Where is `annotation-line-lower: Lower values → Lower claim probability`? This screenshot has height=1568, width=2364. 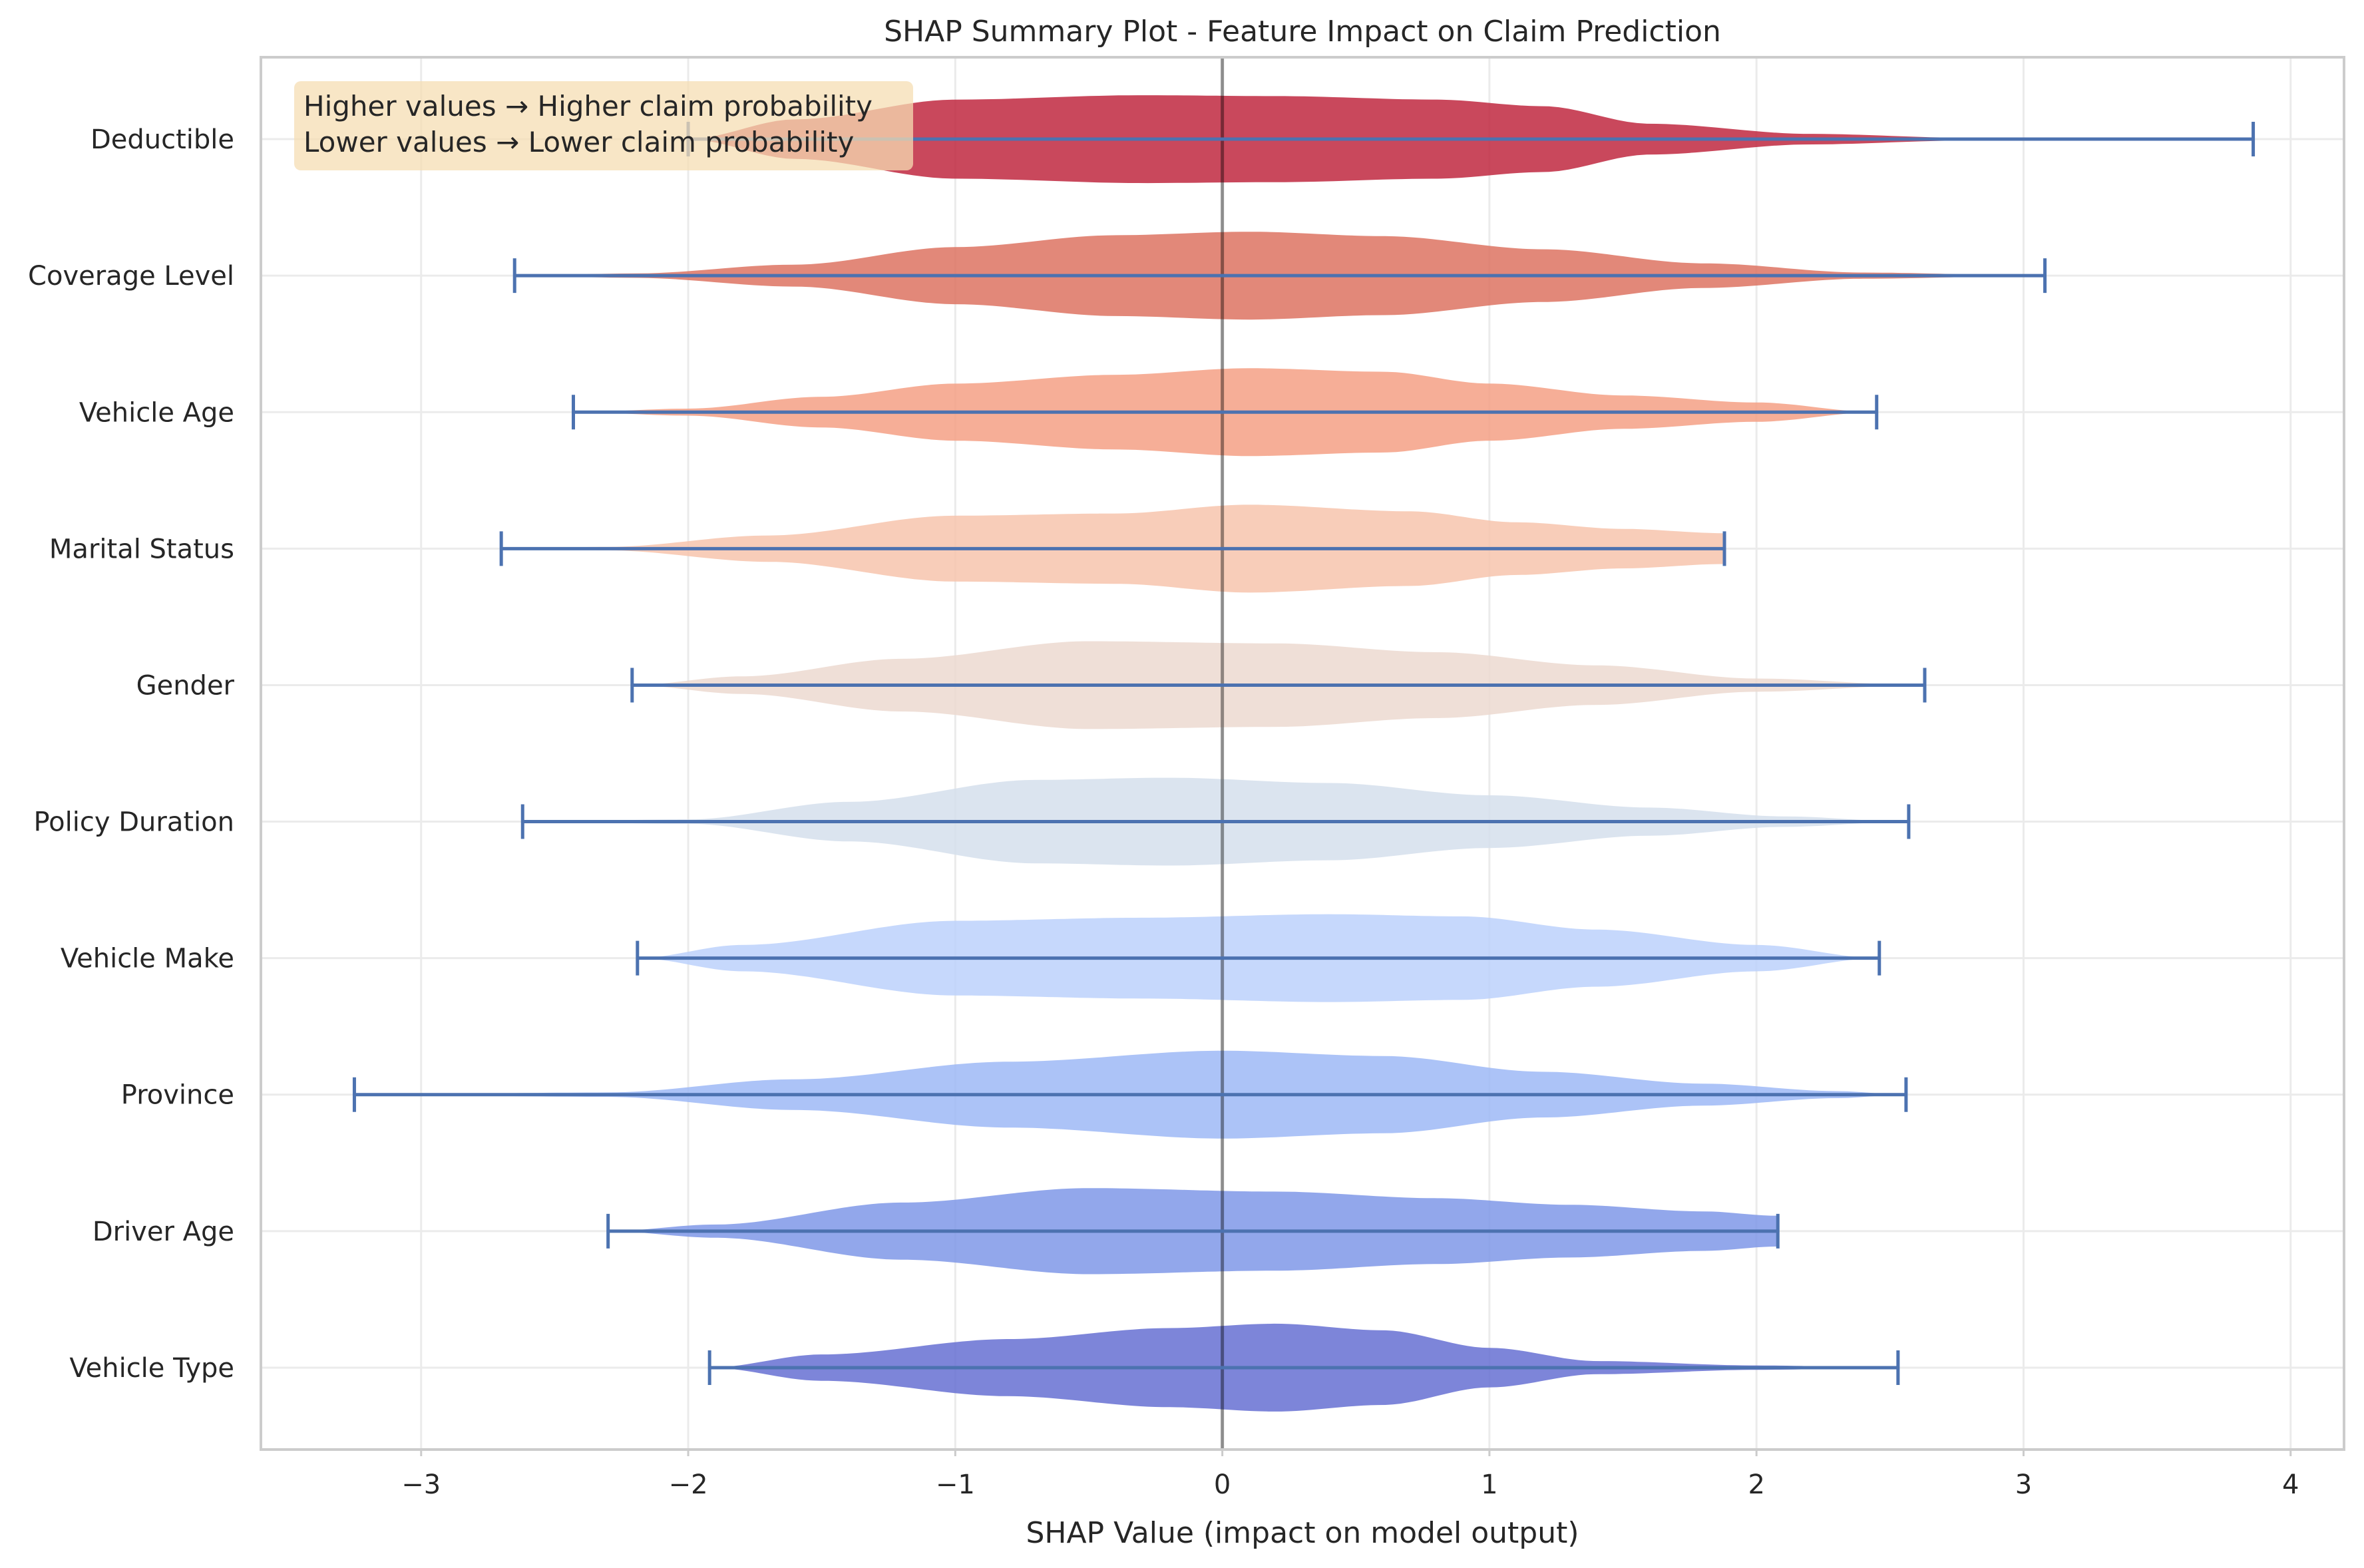 annotation-line-lower: Lower values → Lower claim probability is located at coordinates (579, 142).